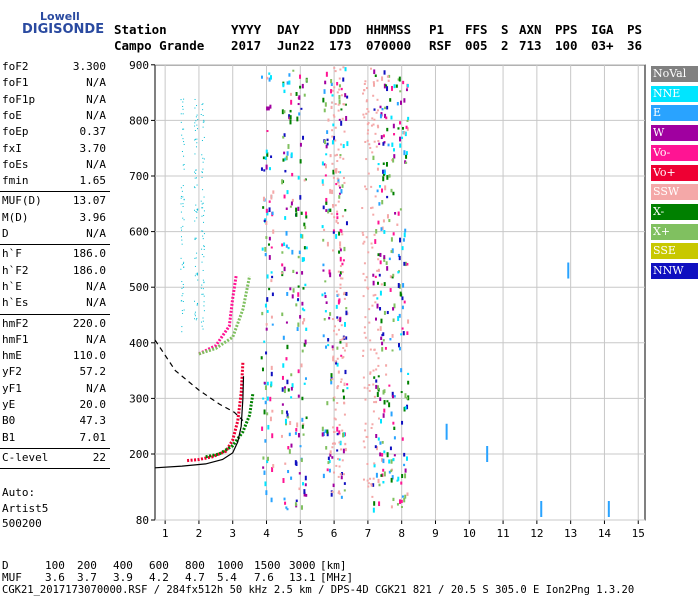 This screenshot has height=600, width=700. I want to click on param-value: N/A, so click(96, 83).